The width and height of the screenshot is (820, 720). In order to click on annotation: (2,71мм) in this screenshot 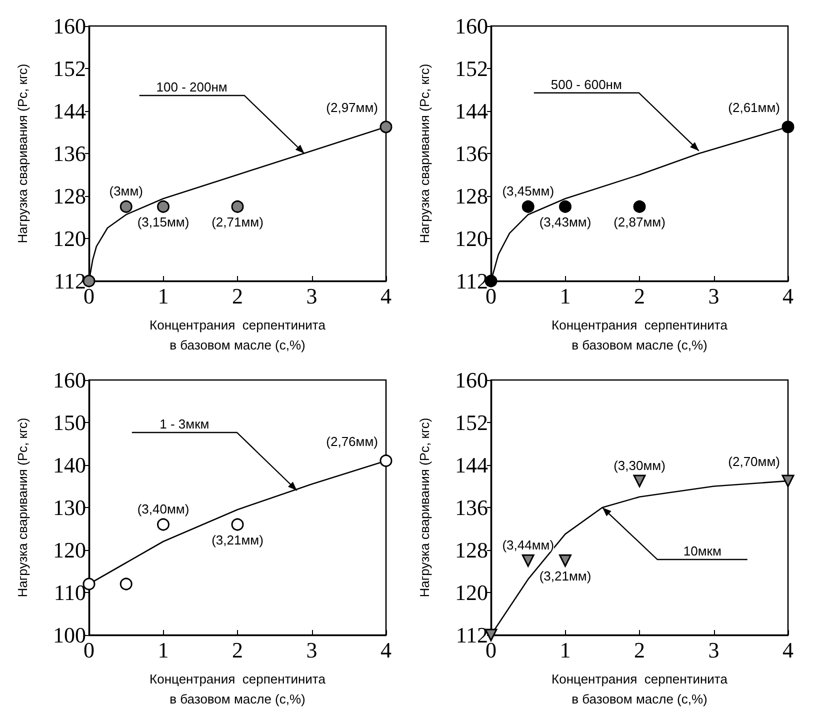, I will do `click(238, 222)`.